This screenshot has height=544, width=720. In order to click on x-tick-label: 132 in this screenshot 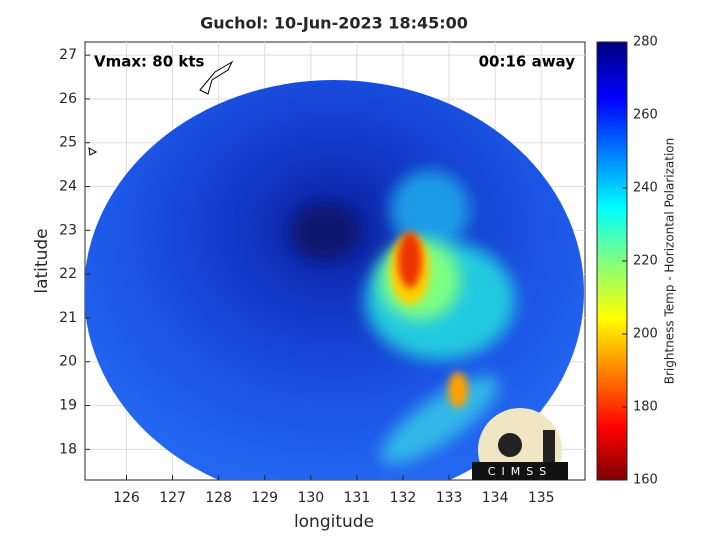, I will do `click(403, 498)`.